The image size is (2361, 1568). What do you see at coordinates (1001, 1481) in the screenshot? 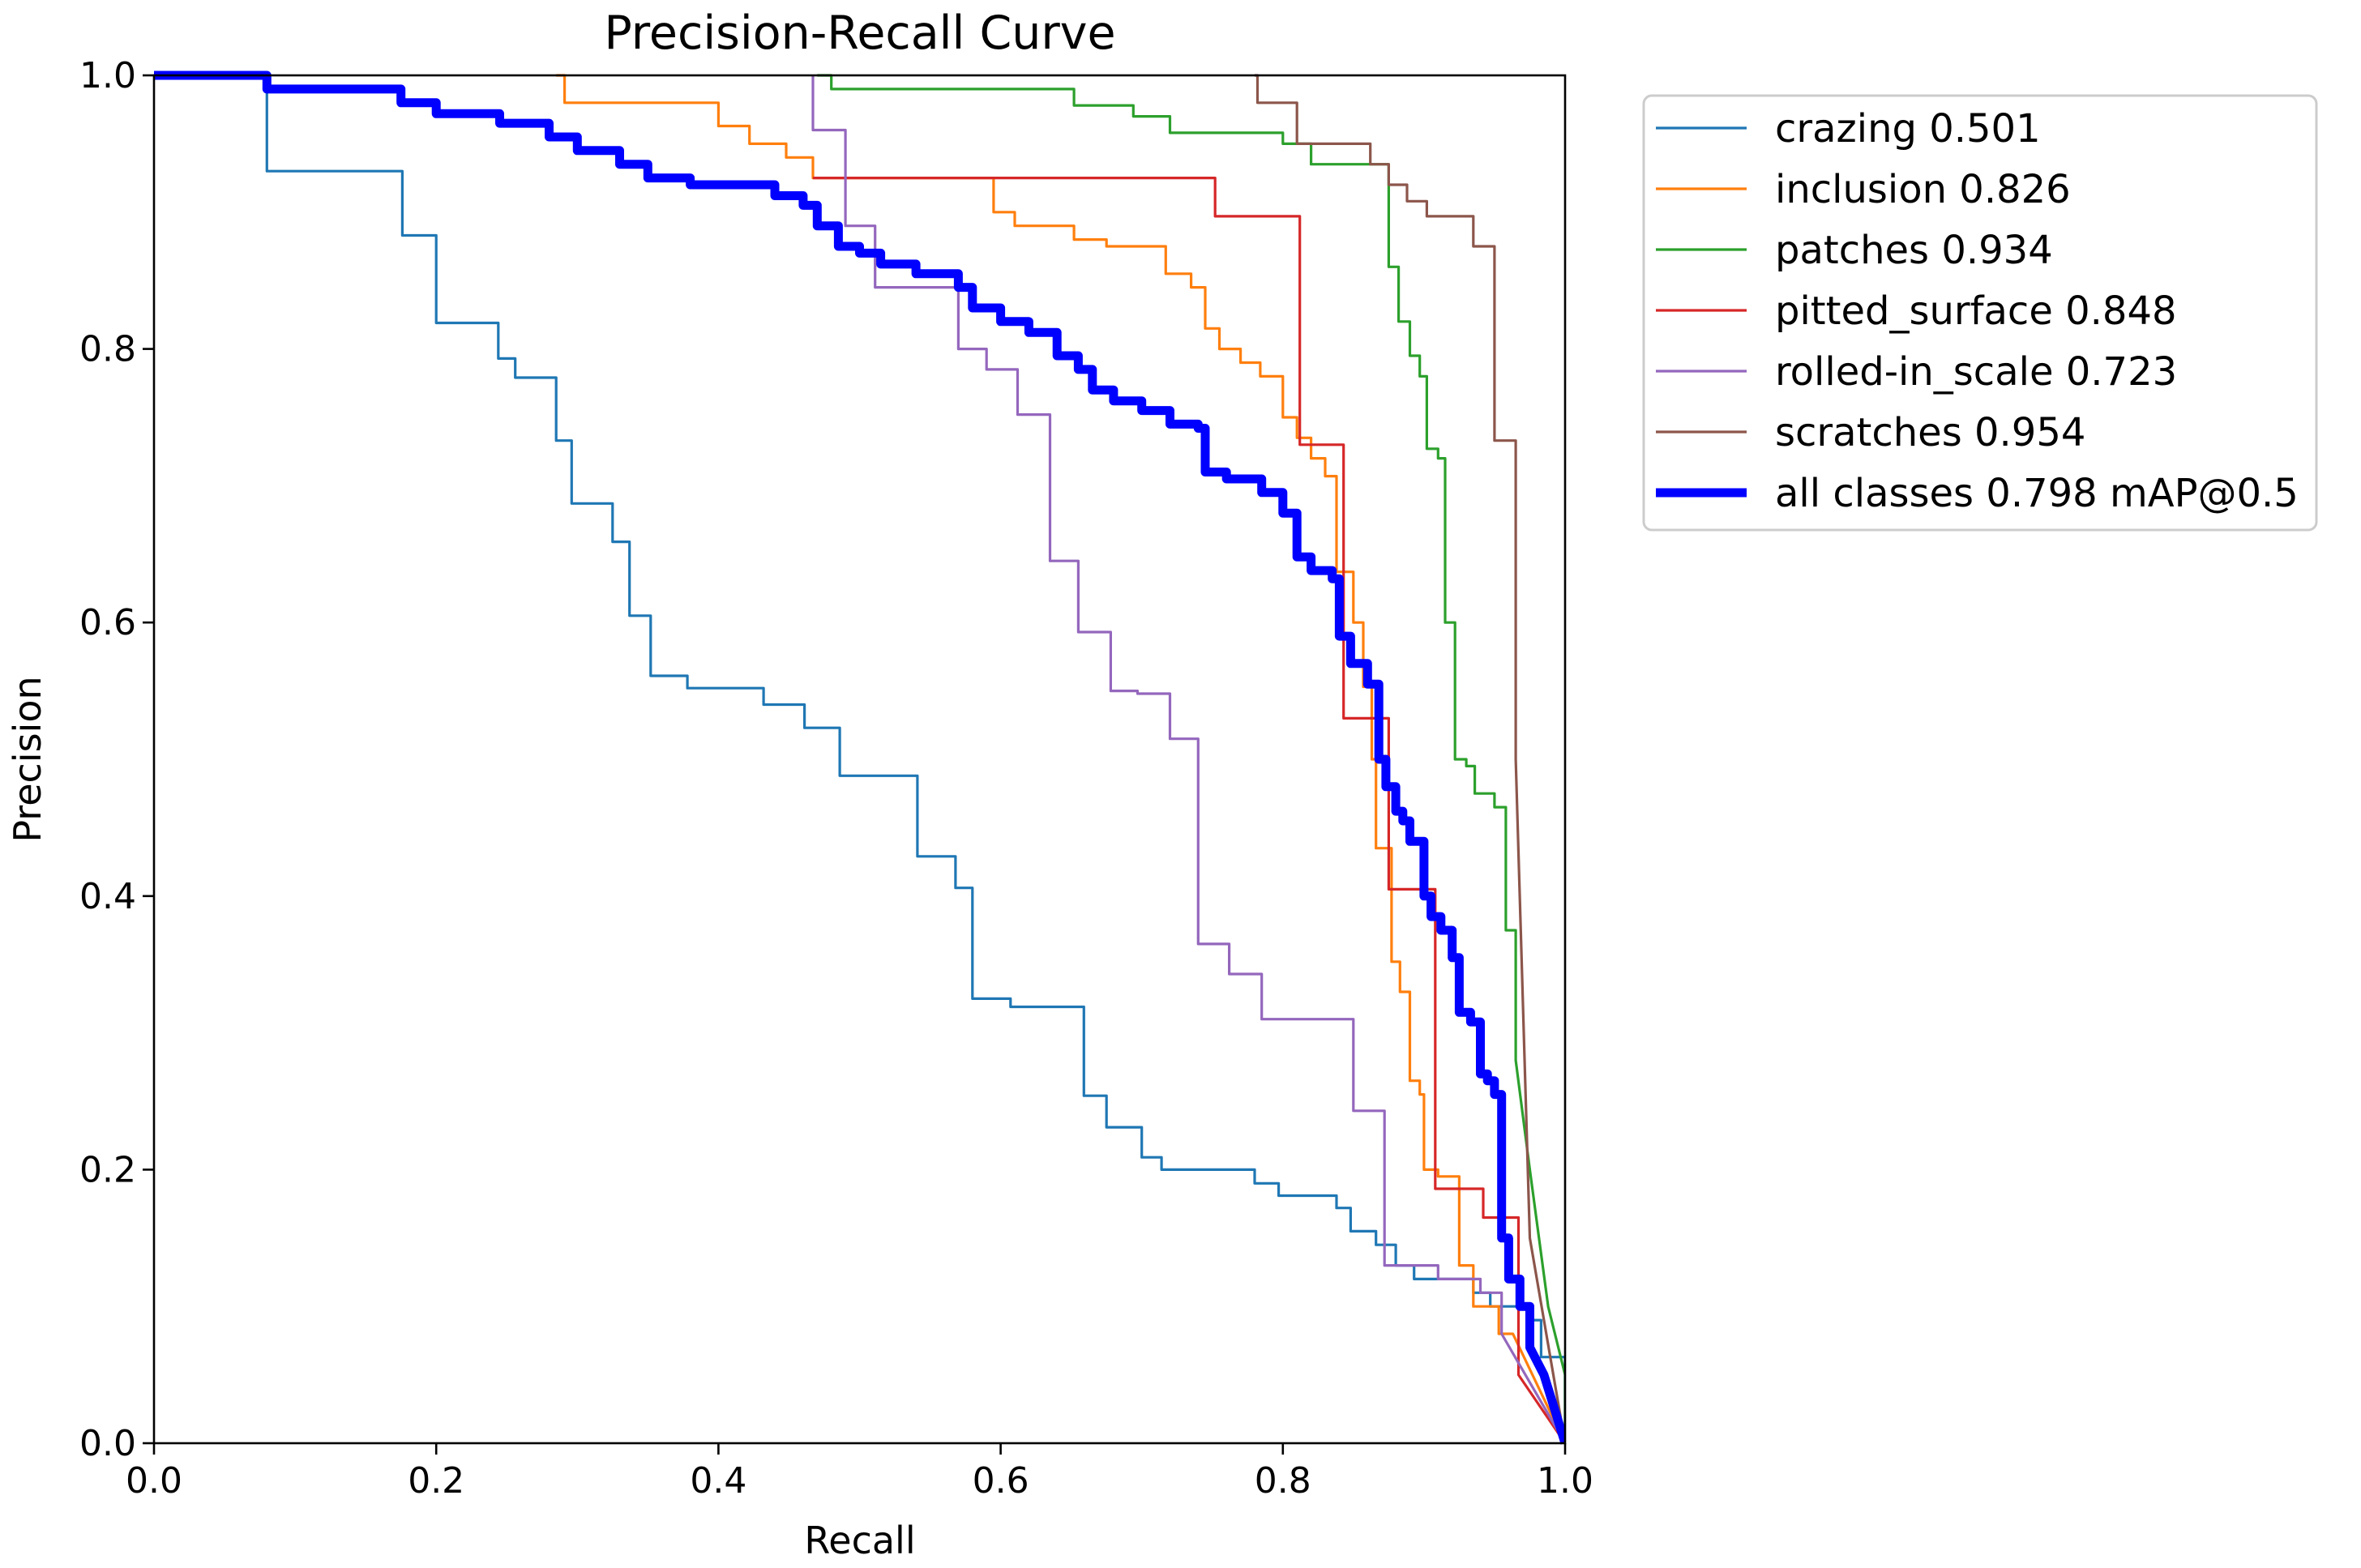
I see `x-tick-label: 0.6` at bounding box center [1001, 1481].